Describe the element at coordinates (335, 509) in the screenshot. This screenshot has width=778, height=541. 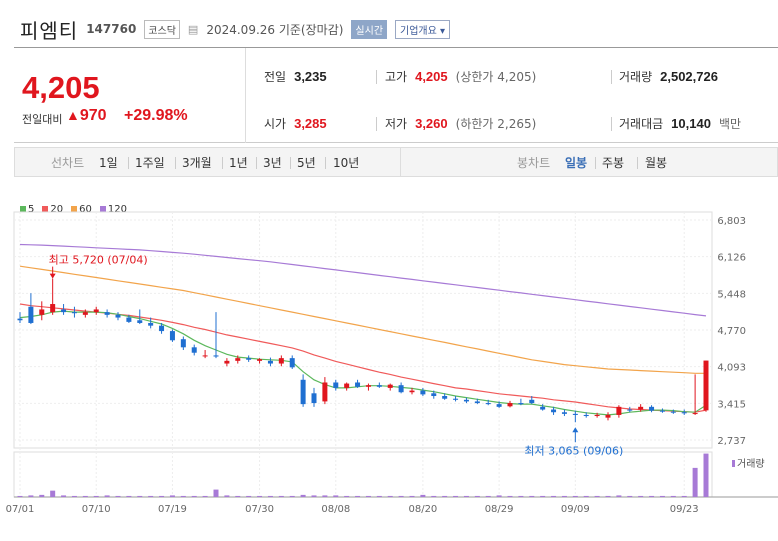
I see `x-tick-label: 08/08` at that location.